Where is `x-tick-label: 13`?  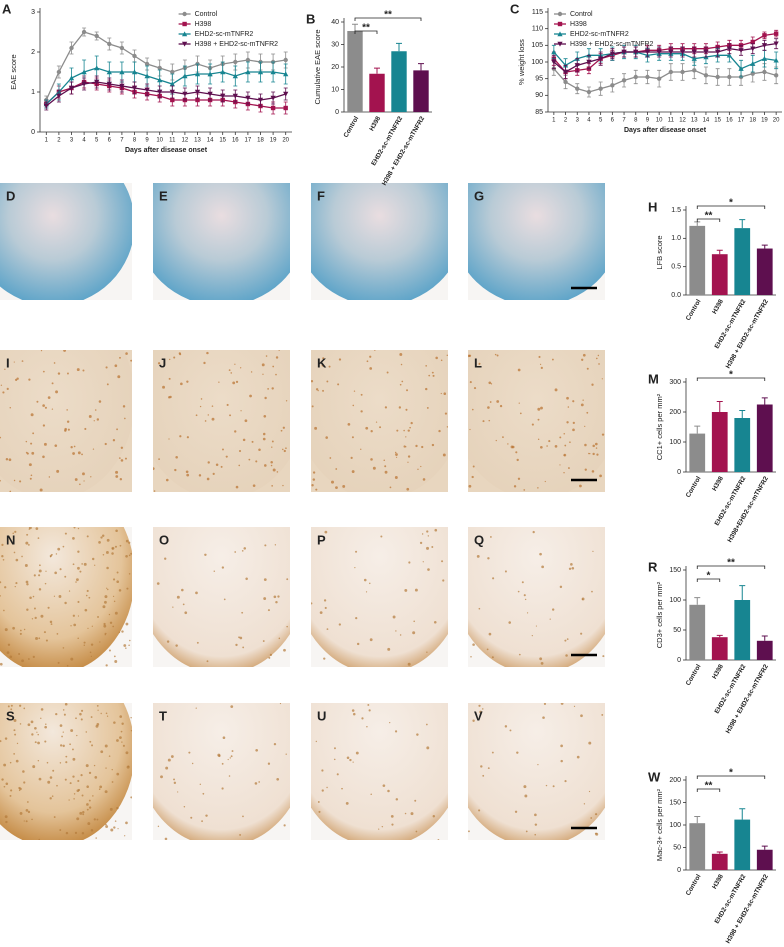
x-tick-label: 13 is located at coordinates (197, 141).